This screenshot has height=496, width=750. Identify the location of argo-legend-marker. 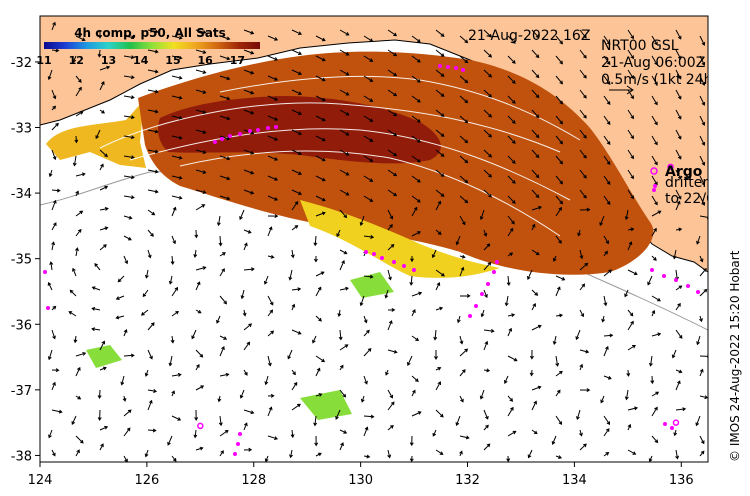
(654, 171).